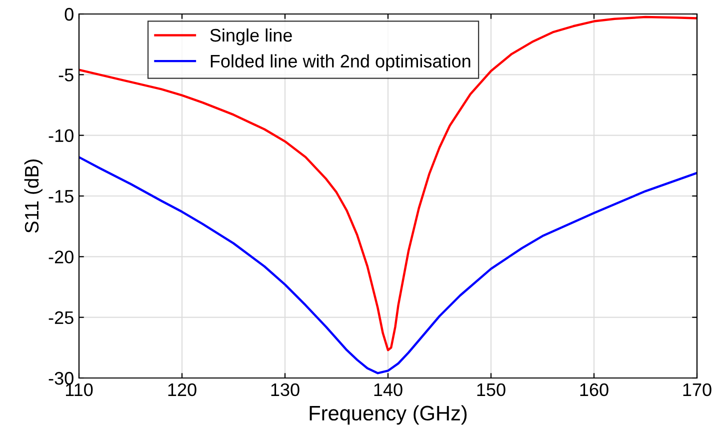 The height and width of the screenshot is (445, 716). Describe the element at coordinates (491, 389) in the screenshot. I see `x-tick-label: 150` at that location.